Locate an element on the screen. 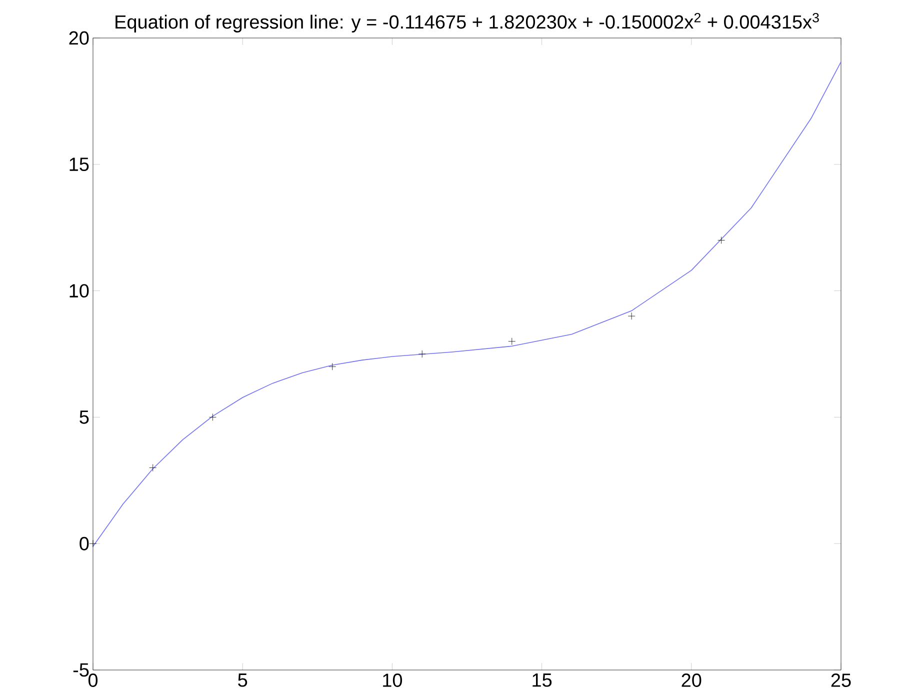  x-tick-label: 20 is located at coordinates (692, 680).